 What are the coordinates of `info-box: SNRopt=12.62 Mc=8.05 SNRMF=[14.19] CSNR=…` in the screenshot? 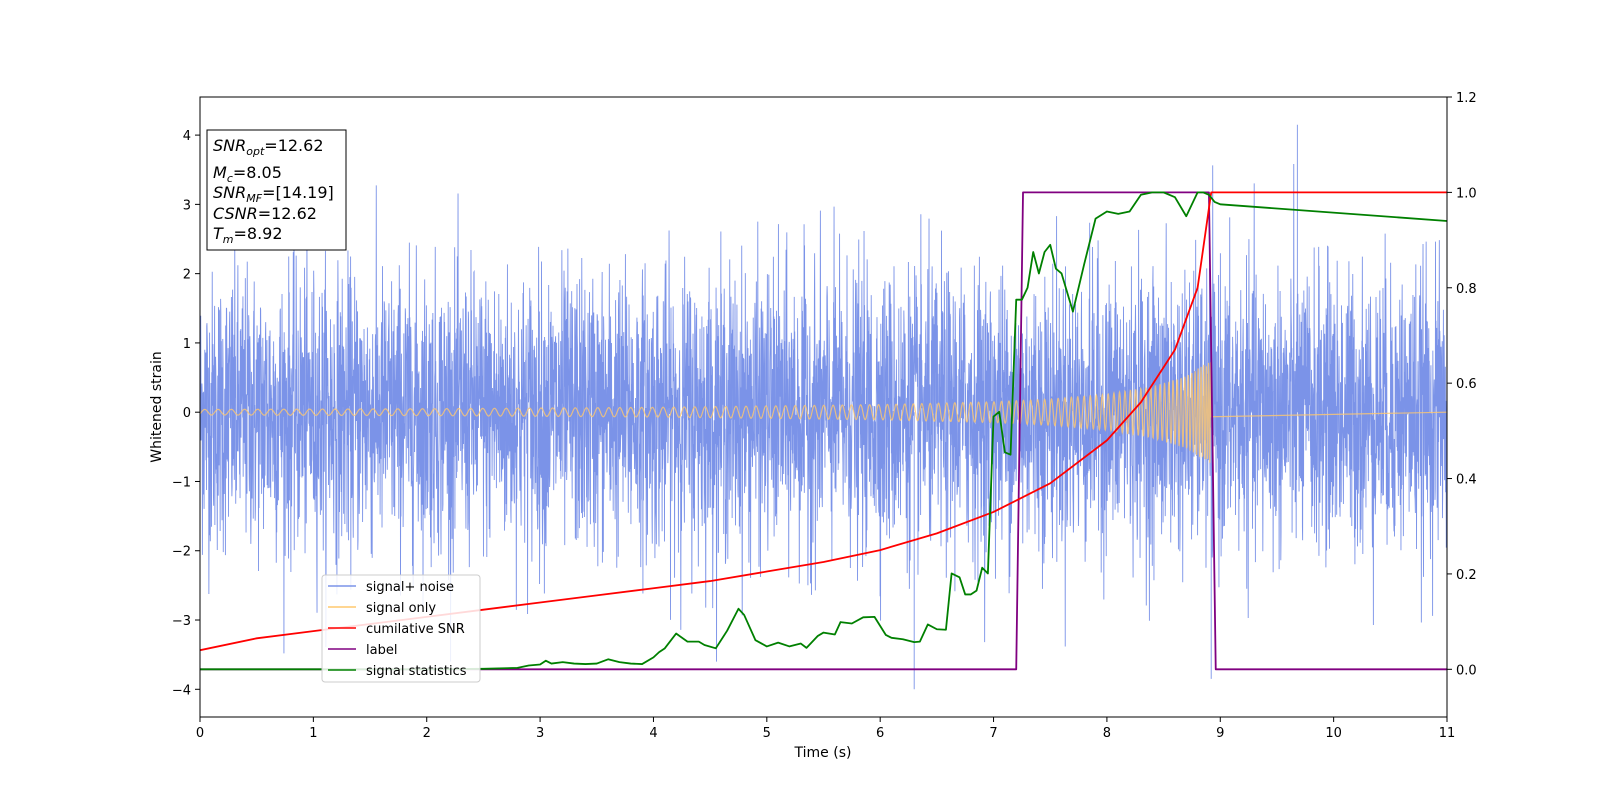 It's located at (276, 190).